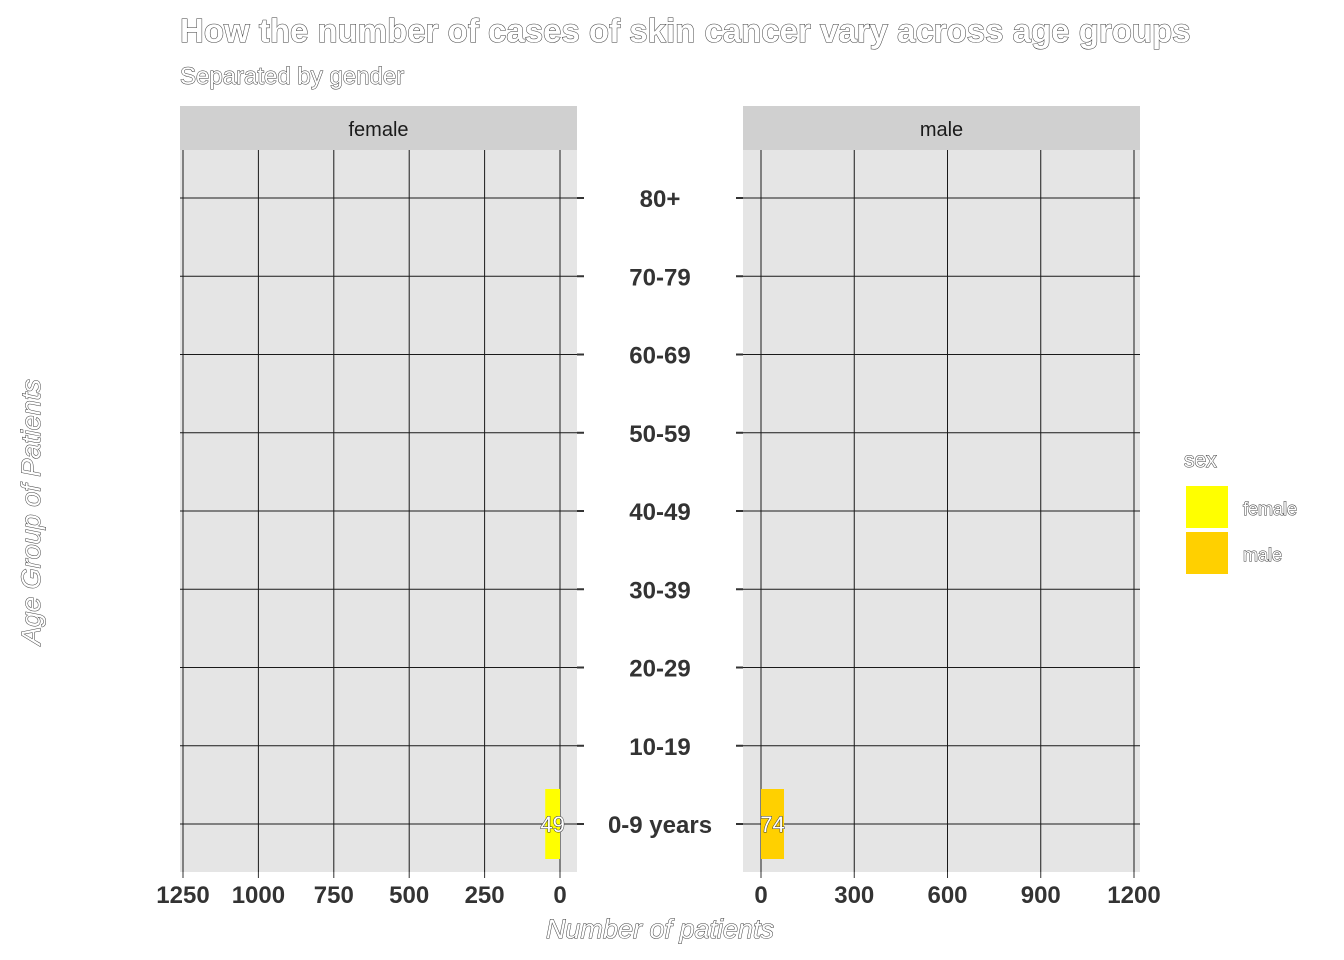 Image resolution: width=1344 pixels, height=960 pixels. I want to click on legend-title: sex, so click(1200, 460).